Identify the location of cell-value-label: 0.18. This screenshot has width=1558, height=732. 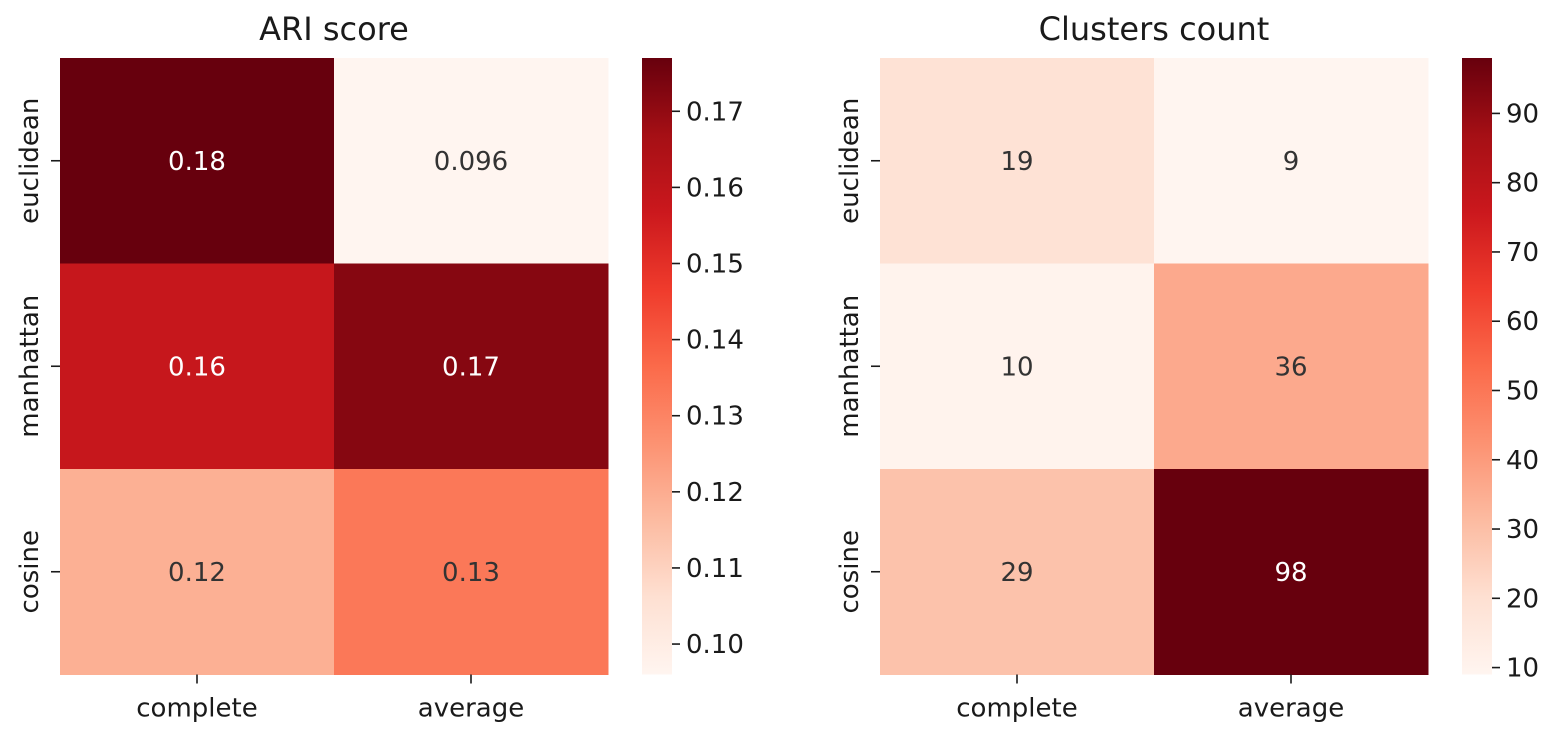
(197, 162).